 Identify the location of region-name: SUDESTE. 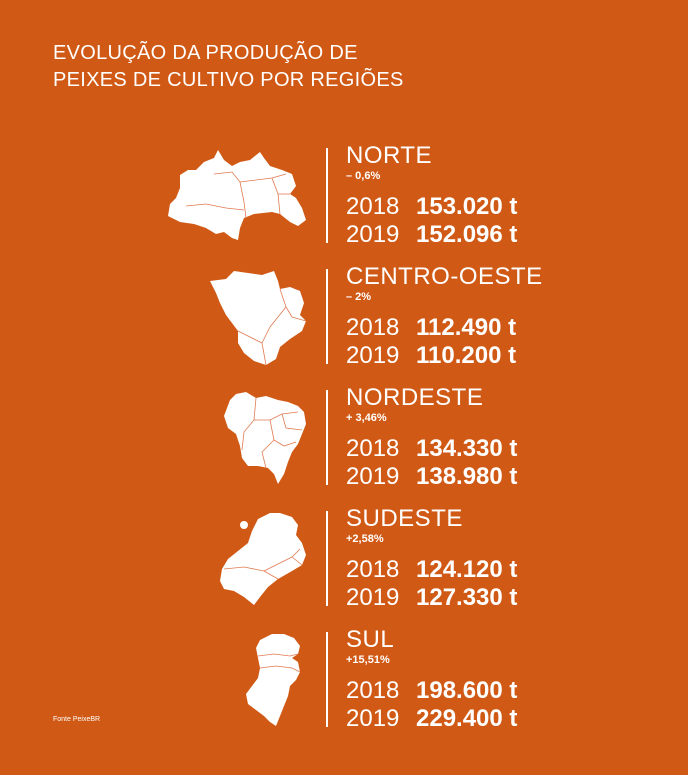
(404, 518).